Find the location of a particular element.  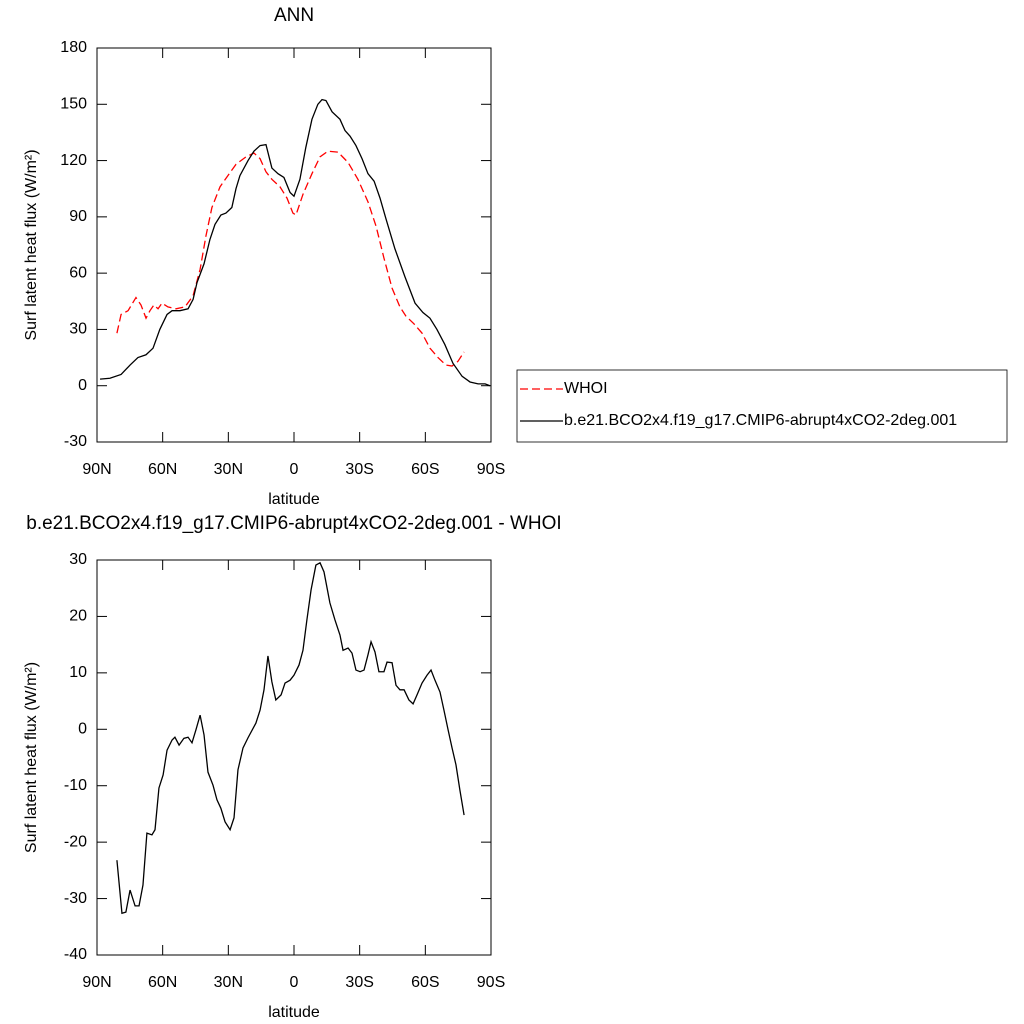

y-tick-label: 60 is located at coordinates (78, 272).